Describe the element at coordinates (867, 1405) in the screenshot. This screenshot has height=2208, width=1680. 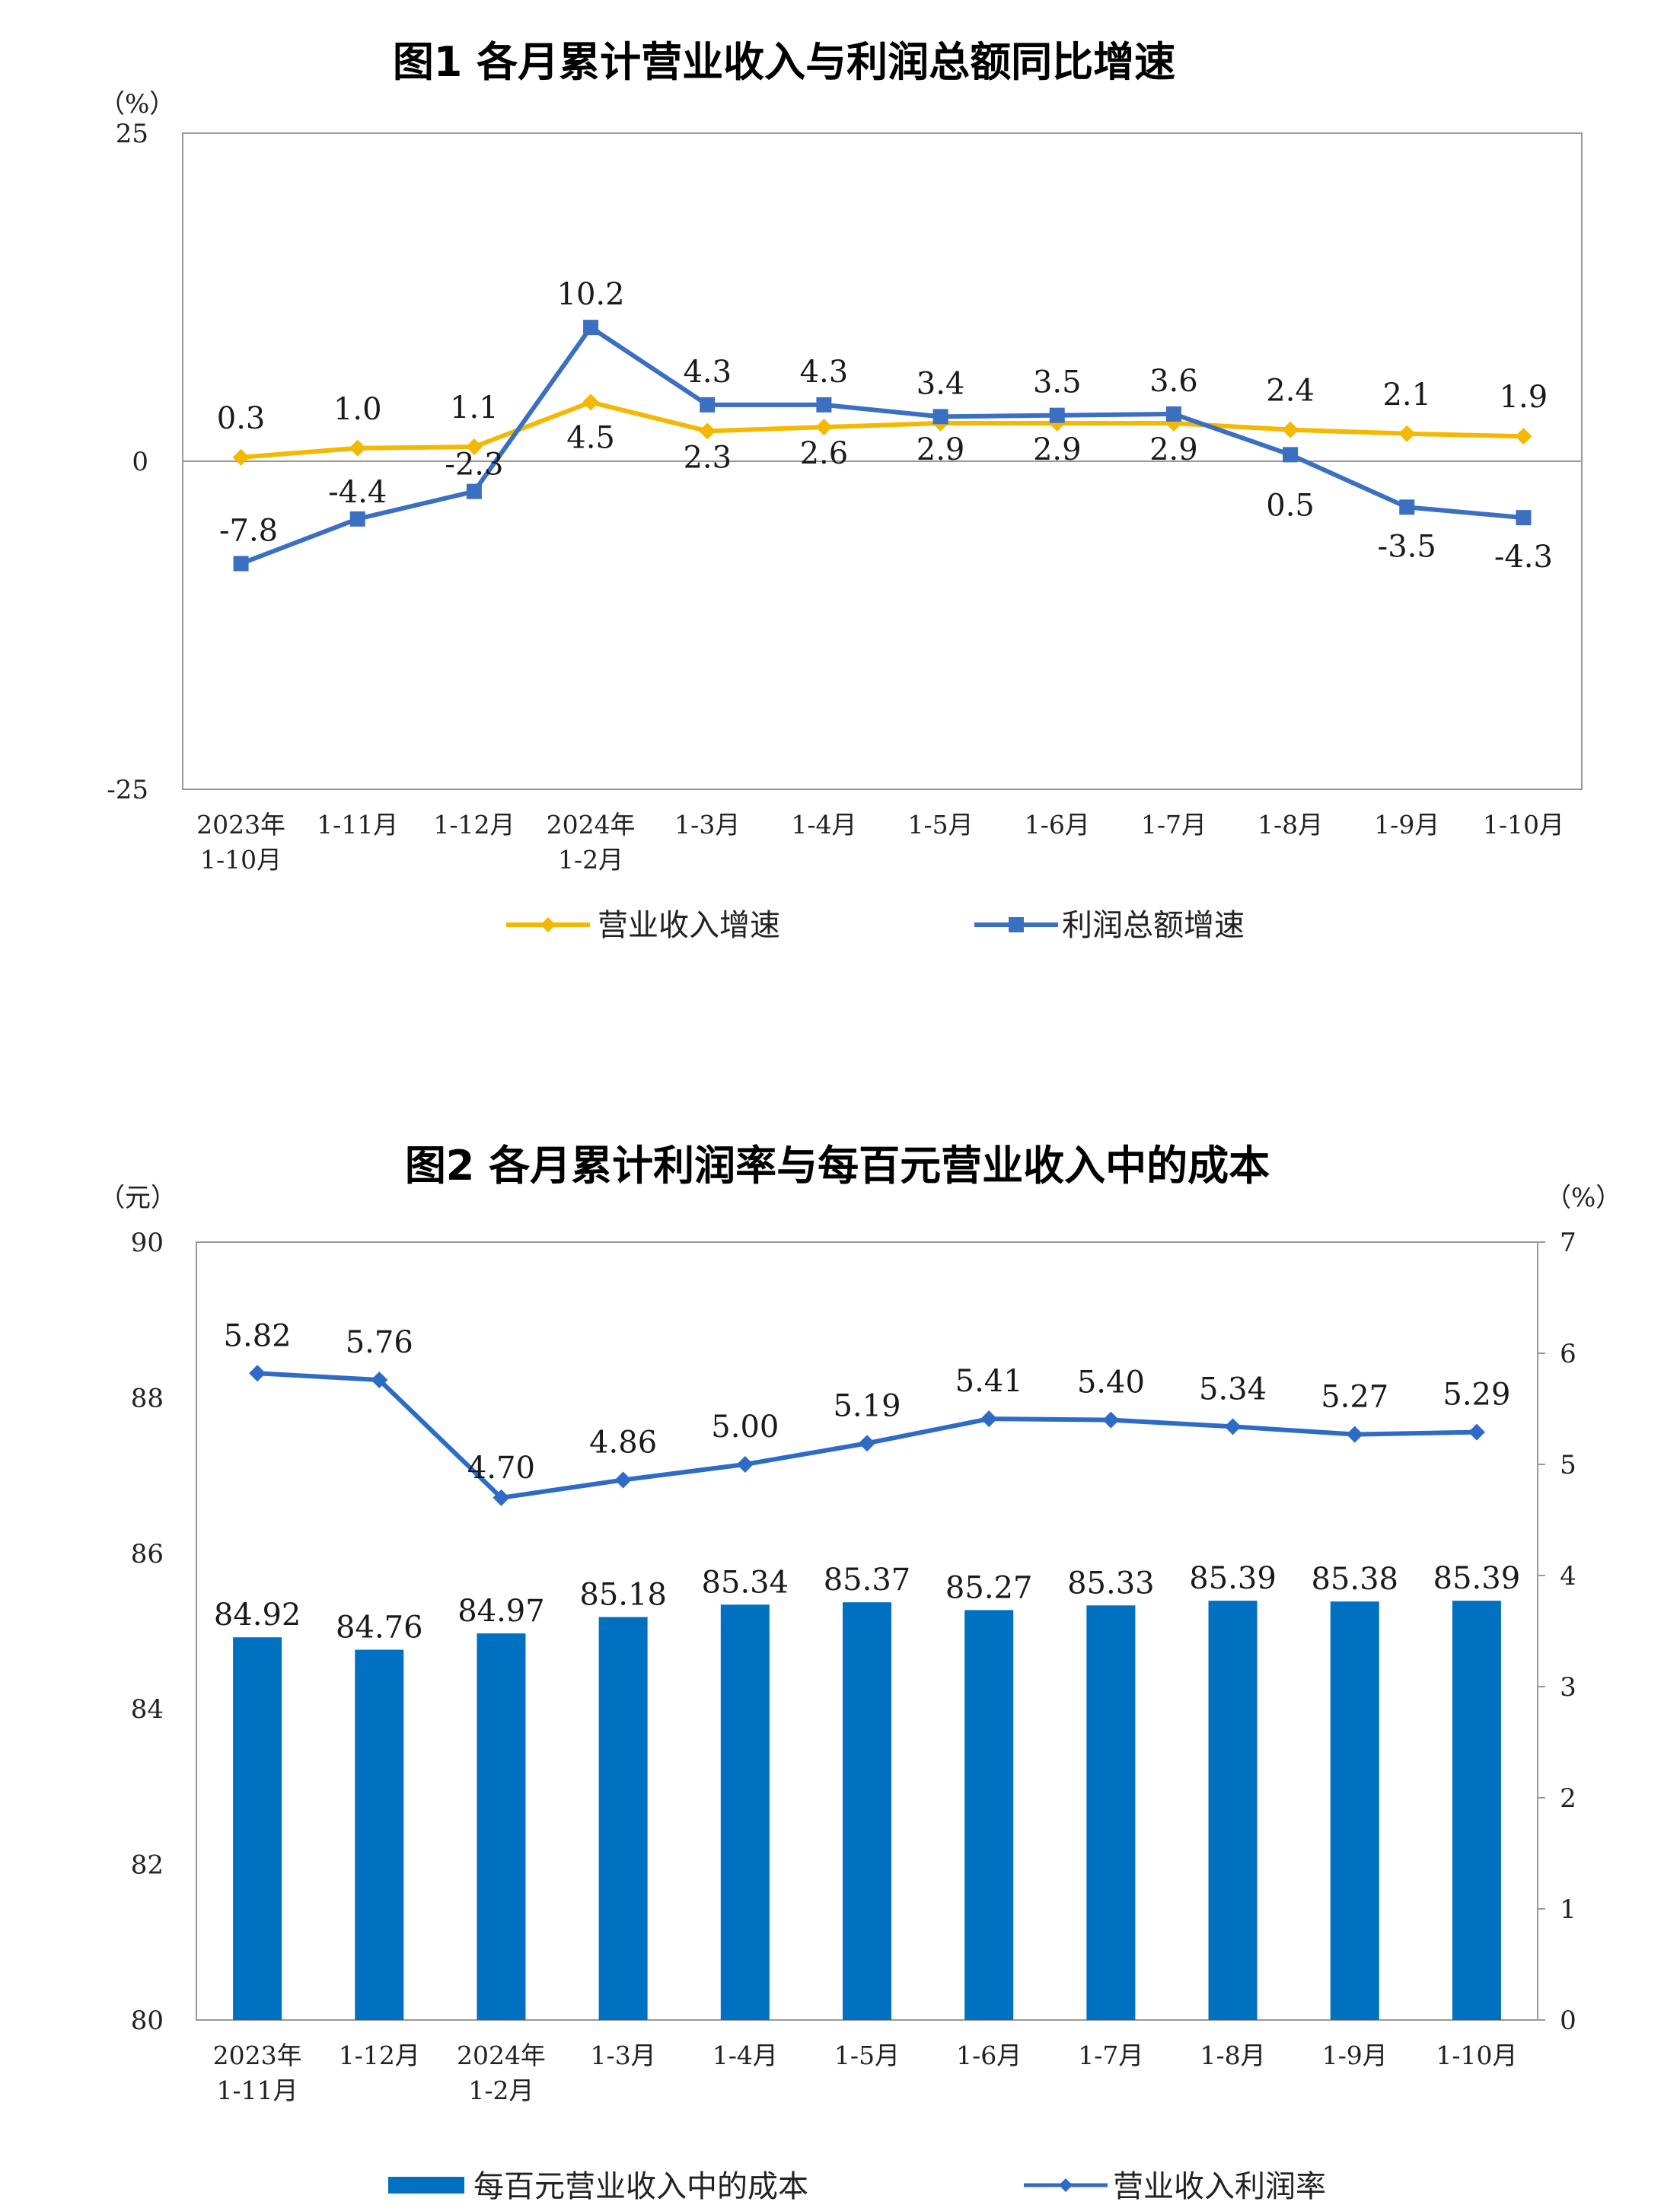
I see `line-value-label: 5.19` at that location.